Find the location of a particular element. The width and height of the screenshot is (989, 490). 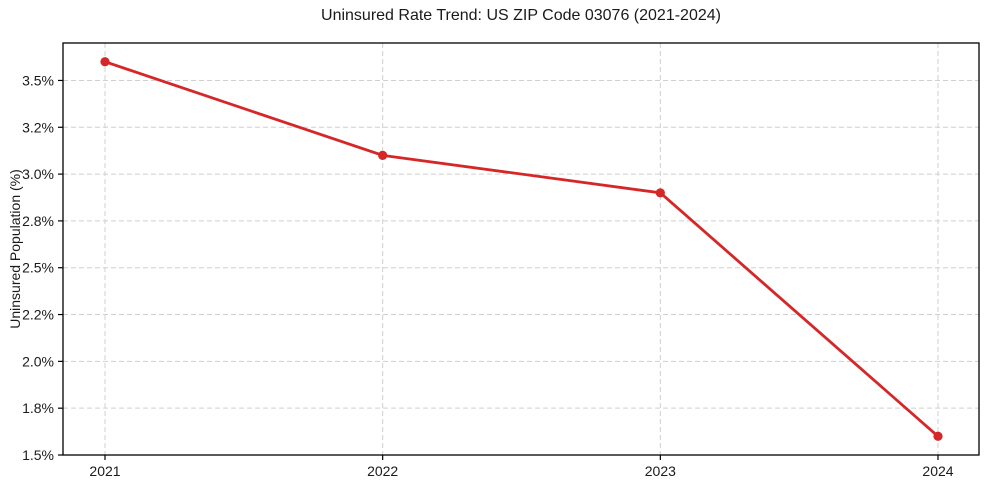

y-tick-label: 2.8% is located at coordinates (38, 221).